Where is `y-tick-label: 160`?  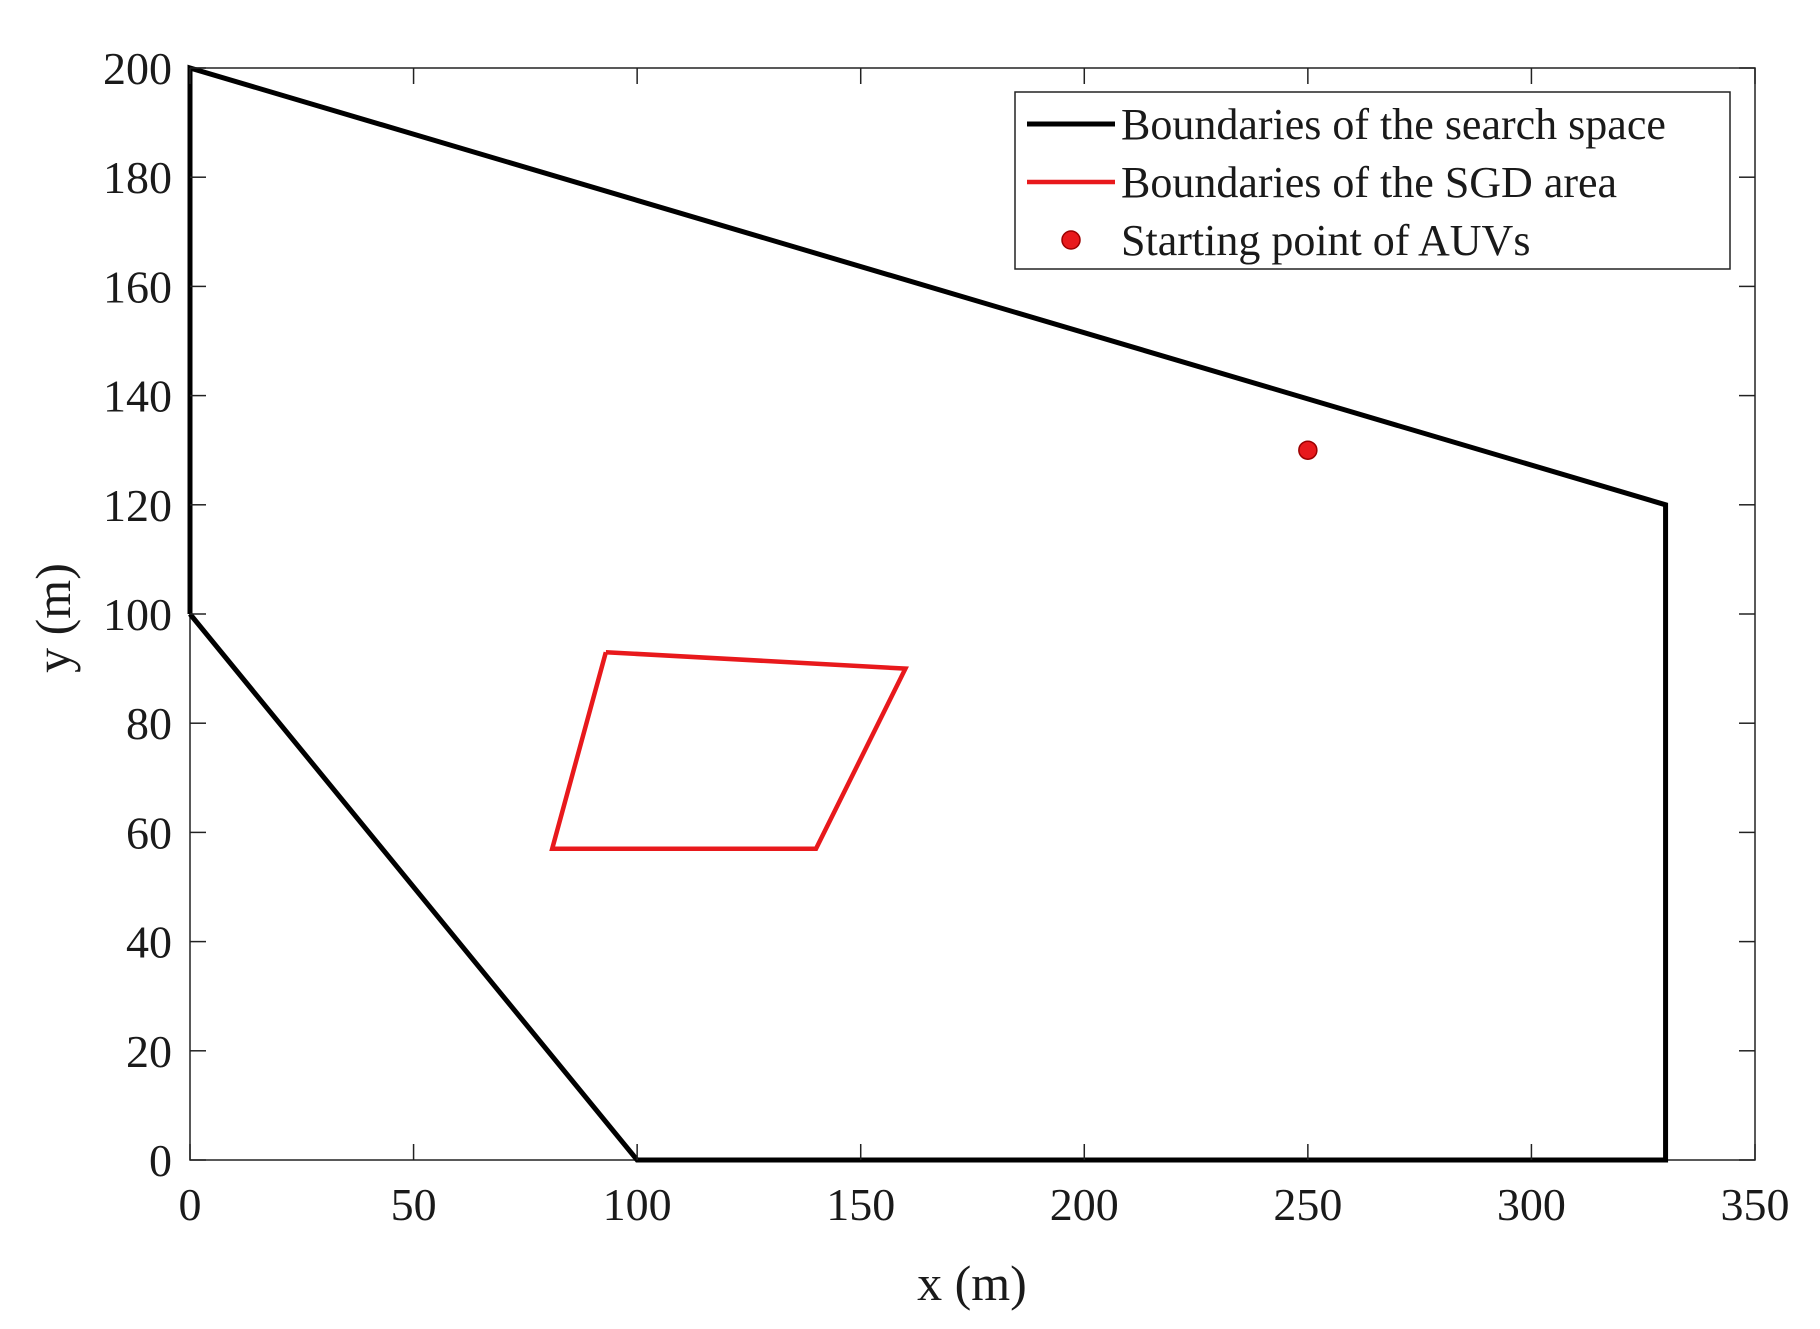
y-tick-label: 160 is located at coordinates (137, 286).